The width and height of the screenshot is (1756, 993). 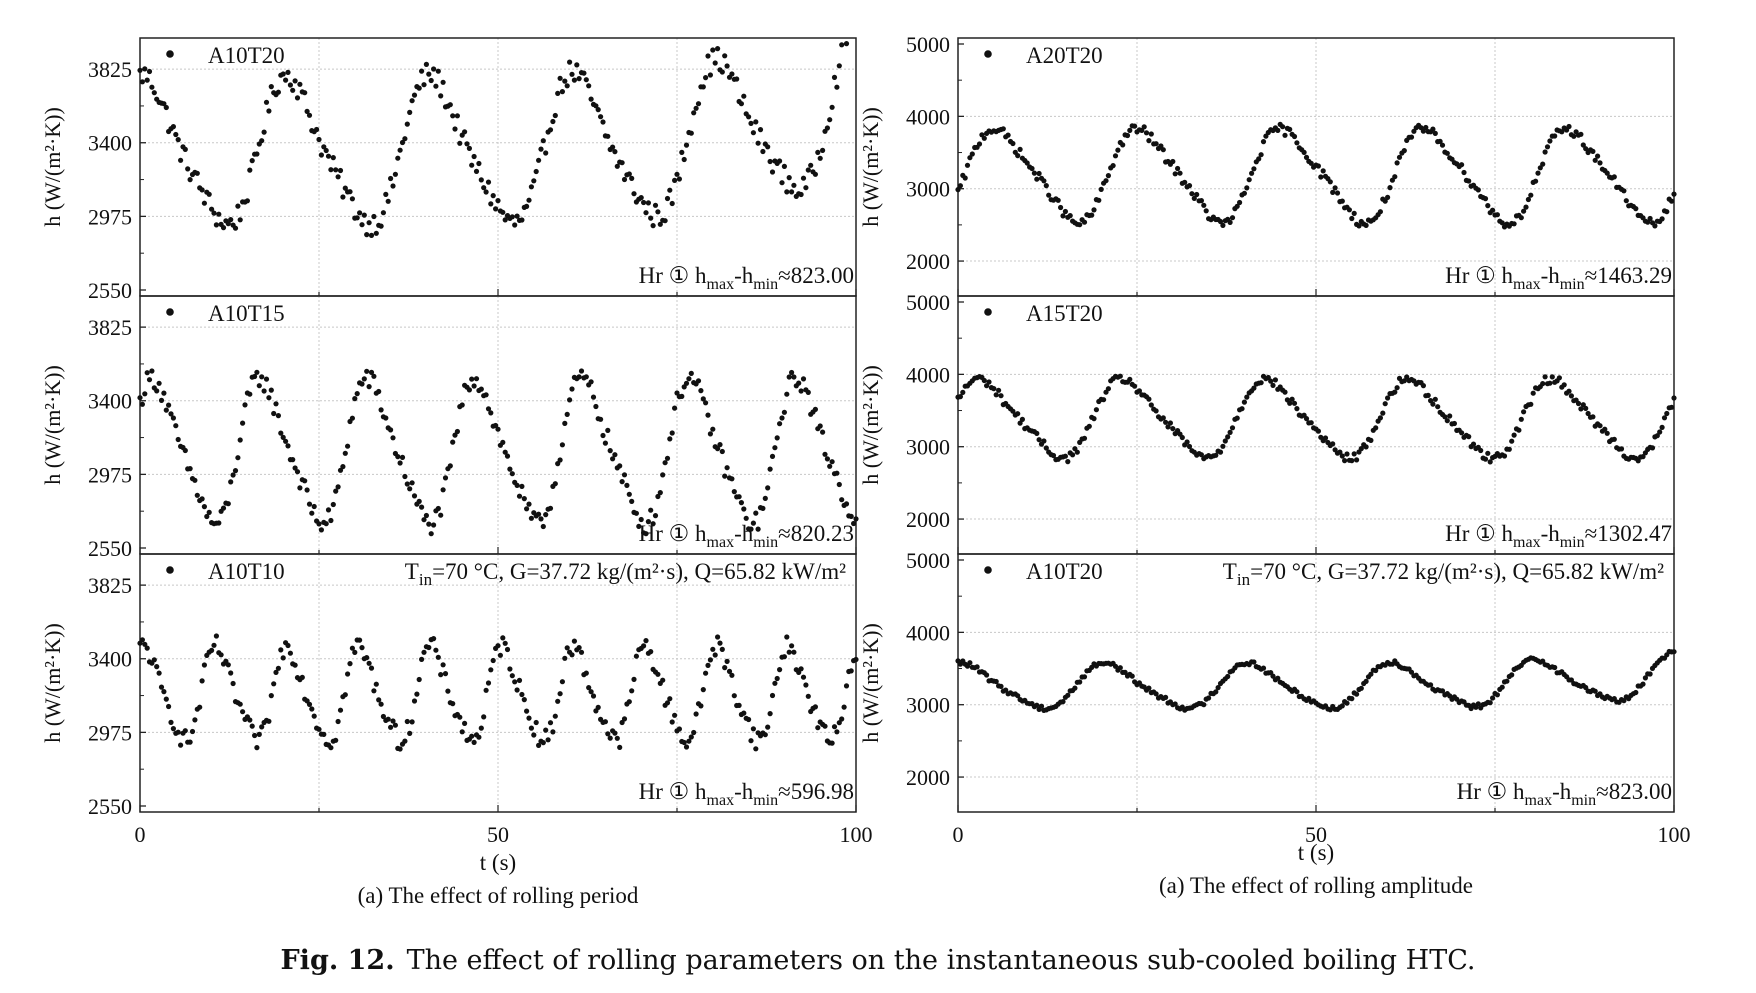 What do you see at coordinates (110, 216) in the screenshot?
I see `y-tick-label: 2975` at bounding box center [110, 216].